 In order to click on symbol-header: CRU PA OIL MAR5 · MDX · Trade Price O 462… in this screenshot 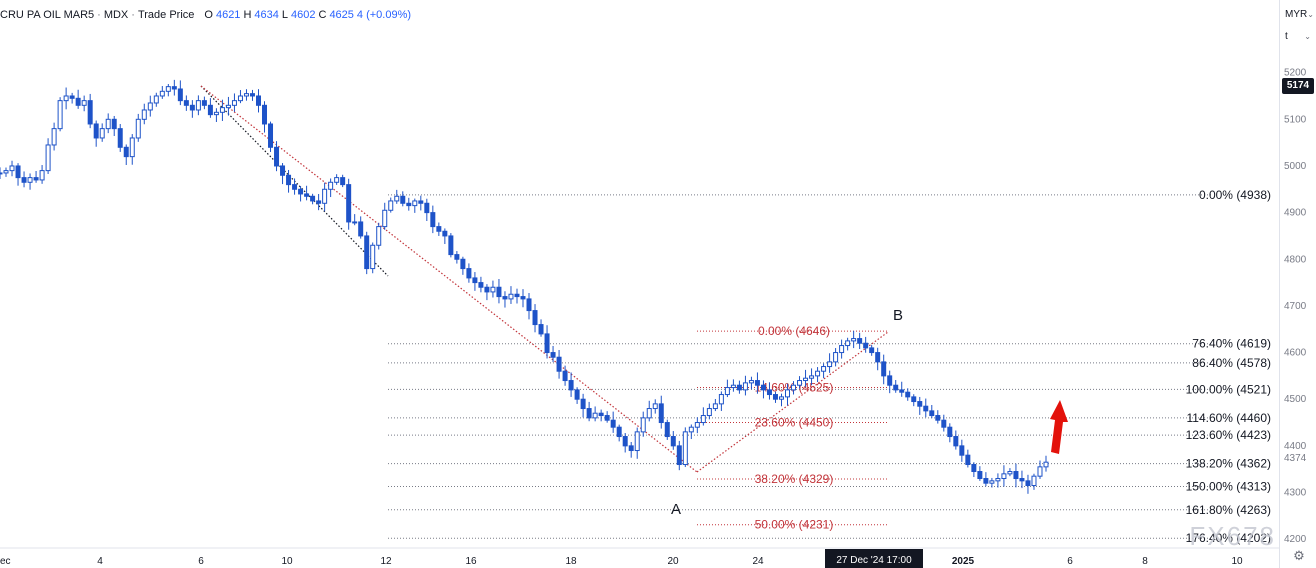, I will do `click(205, 15)`.